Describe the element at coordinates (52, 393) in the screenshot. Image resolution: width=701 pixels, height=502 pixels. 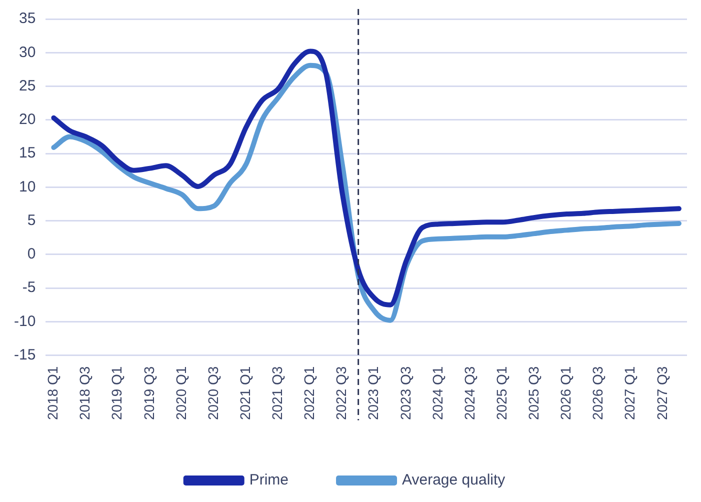
I see `x-tick-label: 2018 Q1` at that location.